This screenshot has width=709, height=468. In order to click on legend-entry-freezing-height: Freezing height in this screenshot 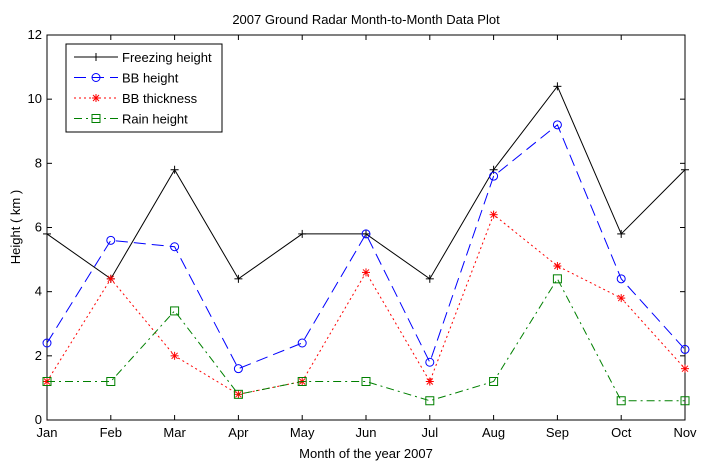, I will do `click(143, 57)`.